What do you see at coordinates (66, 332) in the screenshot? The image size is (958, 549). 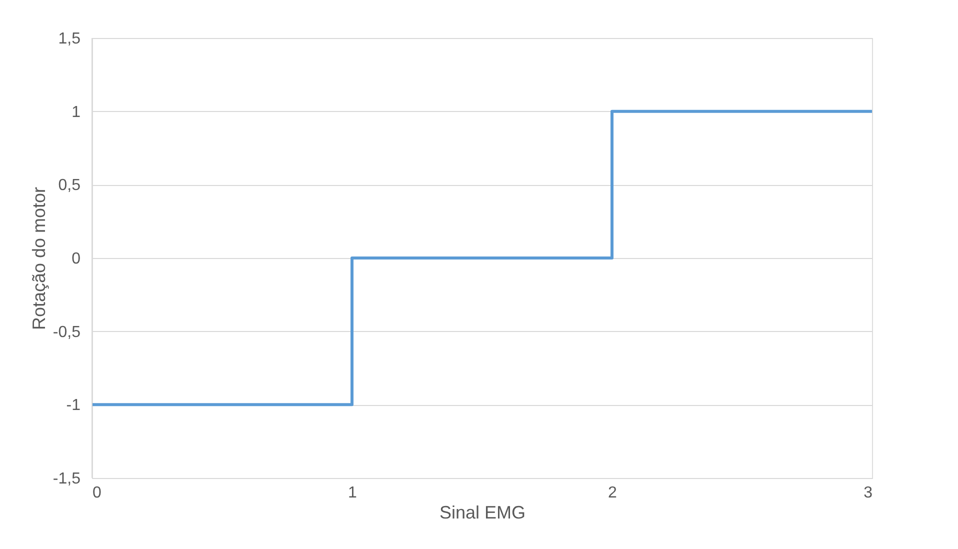 I see `y-tick-label: -0,5` at bounding box center [66, 332].